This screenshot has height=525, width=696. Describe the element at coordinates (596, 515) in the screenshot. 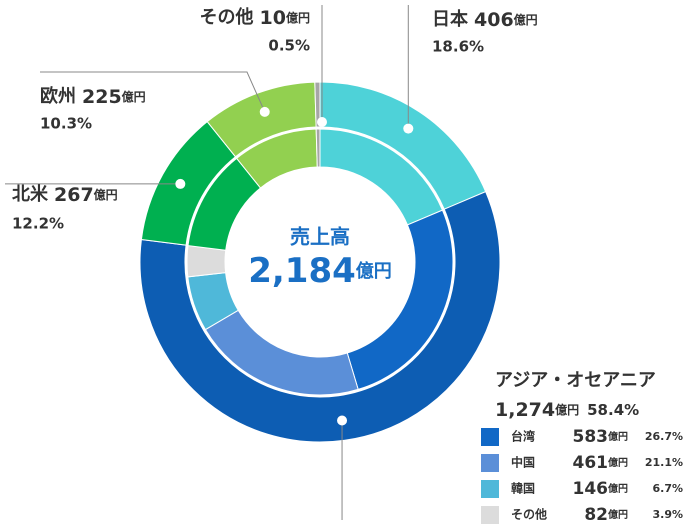

I see `value: 82` at that location.